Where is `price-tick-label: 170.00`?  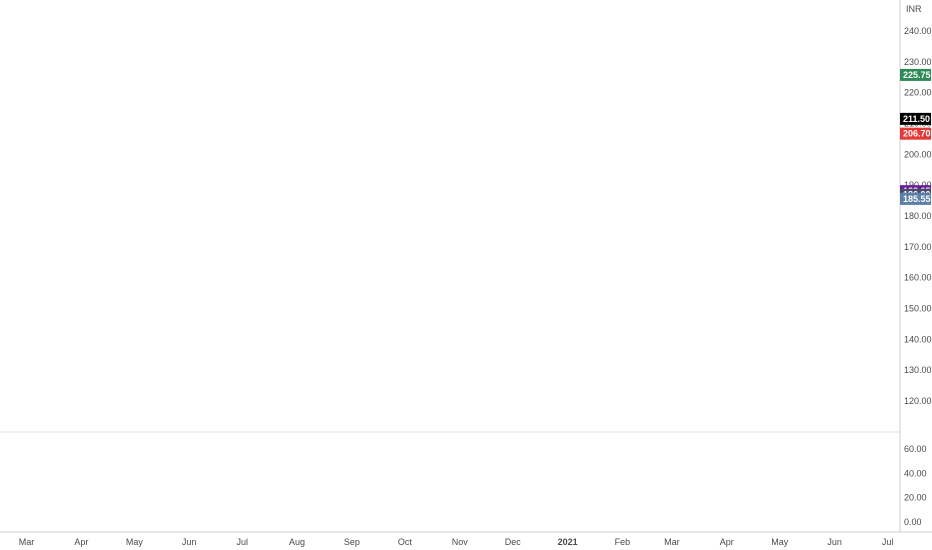
price-tick-label: 170.00 is located at coordinates (918, 247).